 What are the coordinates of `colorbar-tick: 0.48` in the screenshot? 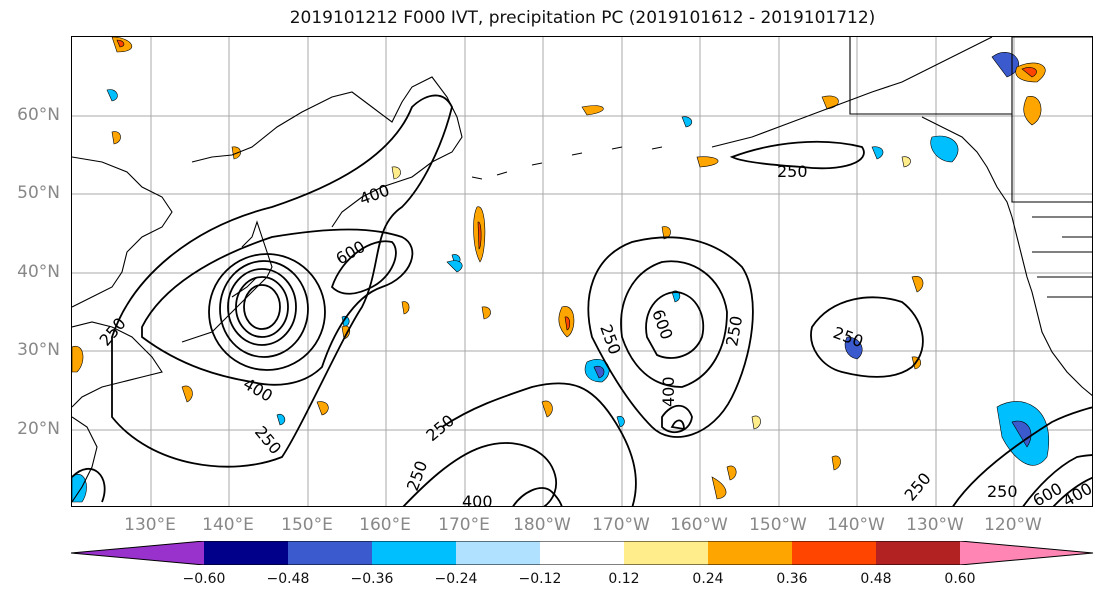 It's located at (876, 579).